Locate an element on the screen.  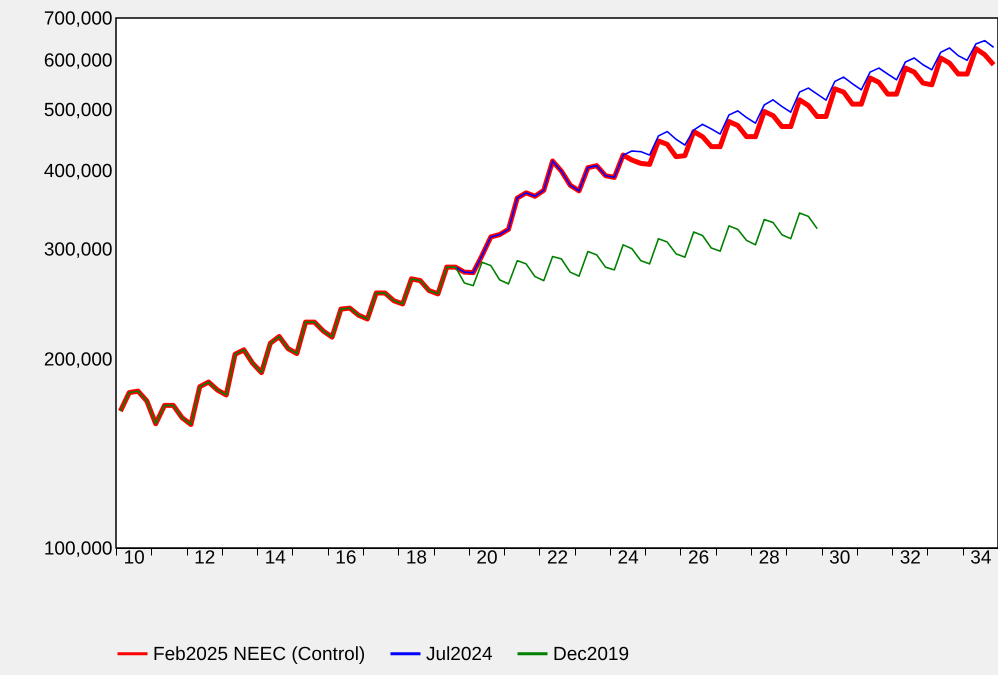
x-tick-label: 18 is located at coordinates (416, 558).